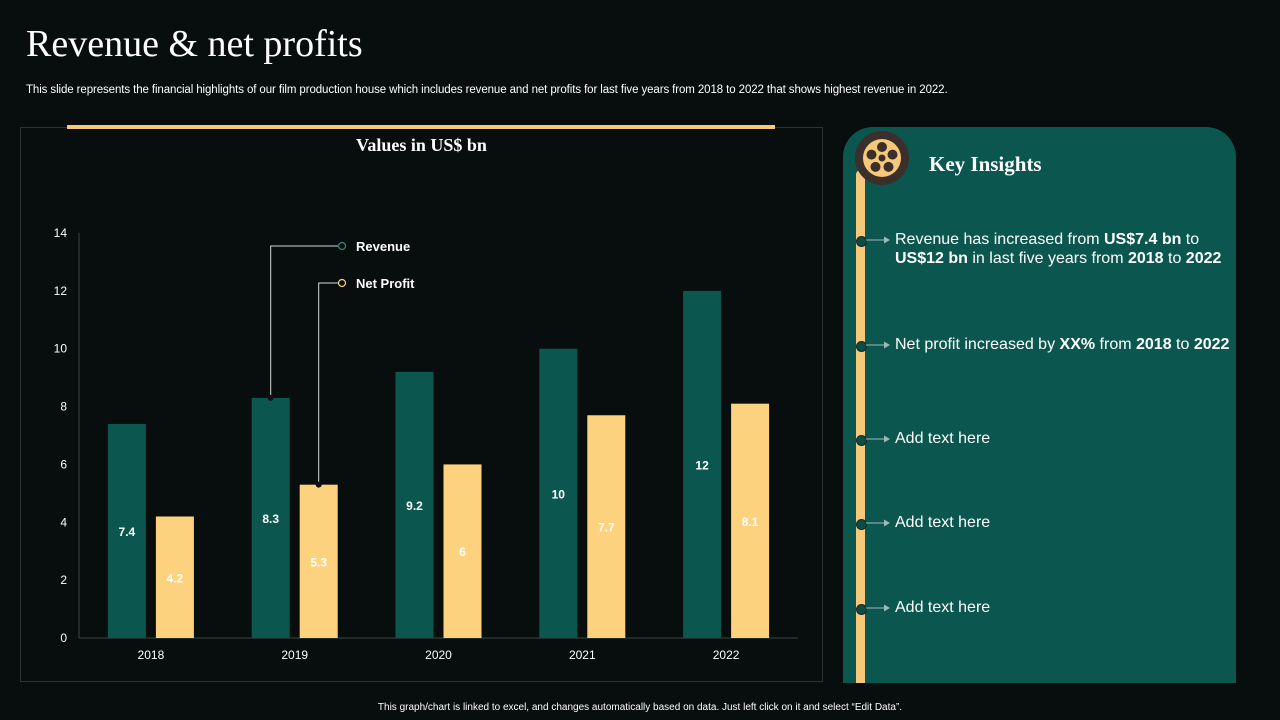 The width and height of the screenshot is (1280, 720). I want to click on x-tick-label: 2018, so click(151, 655).